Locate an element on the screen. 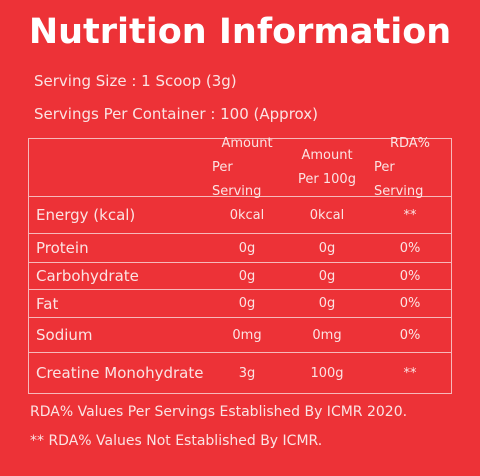 The width and height of the screenshot is (480, 476). nutrient-name: Fat is located at coordinates (47, 303).